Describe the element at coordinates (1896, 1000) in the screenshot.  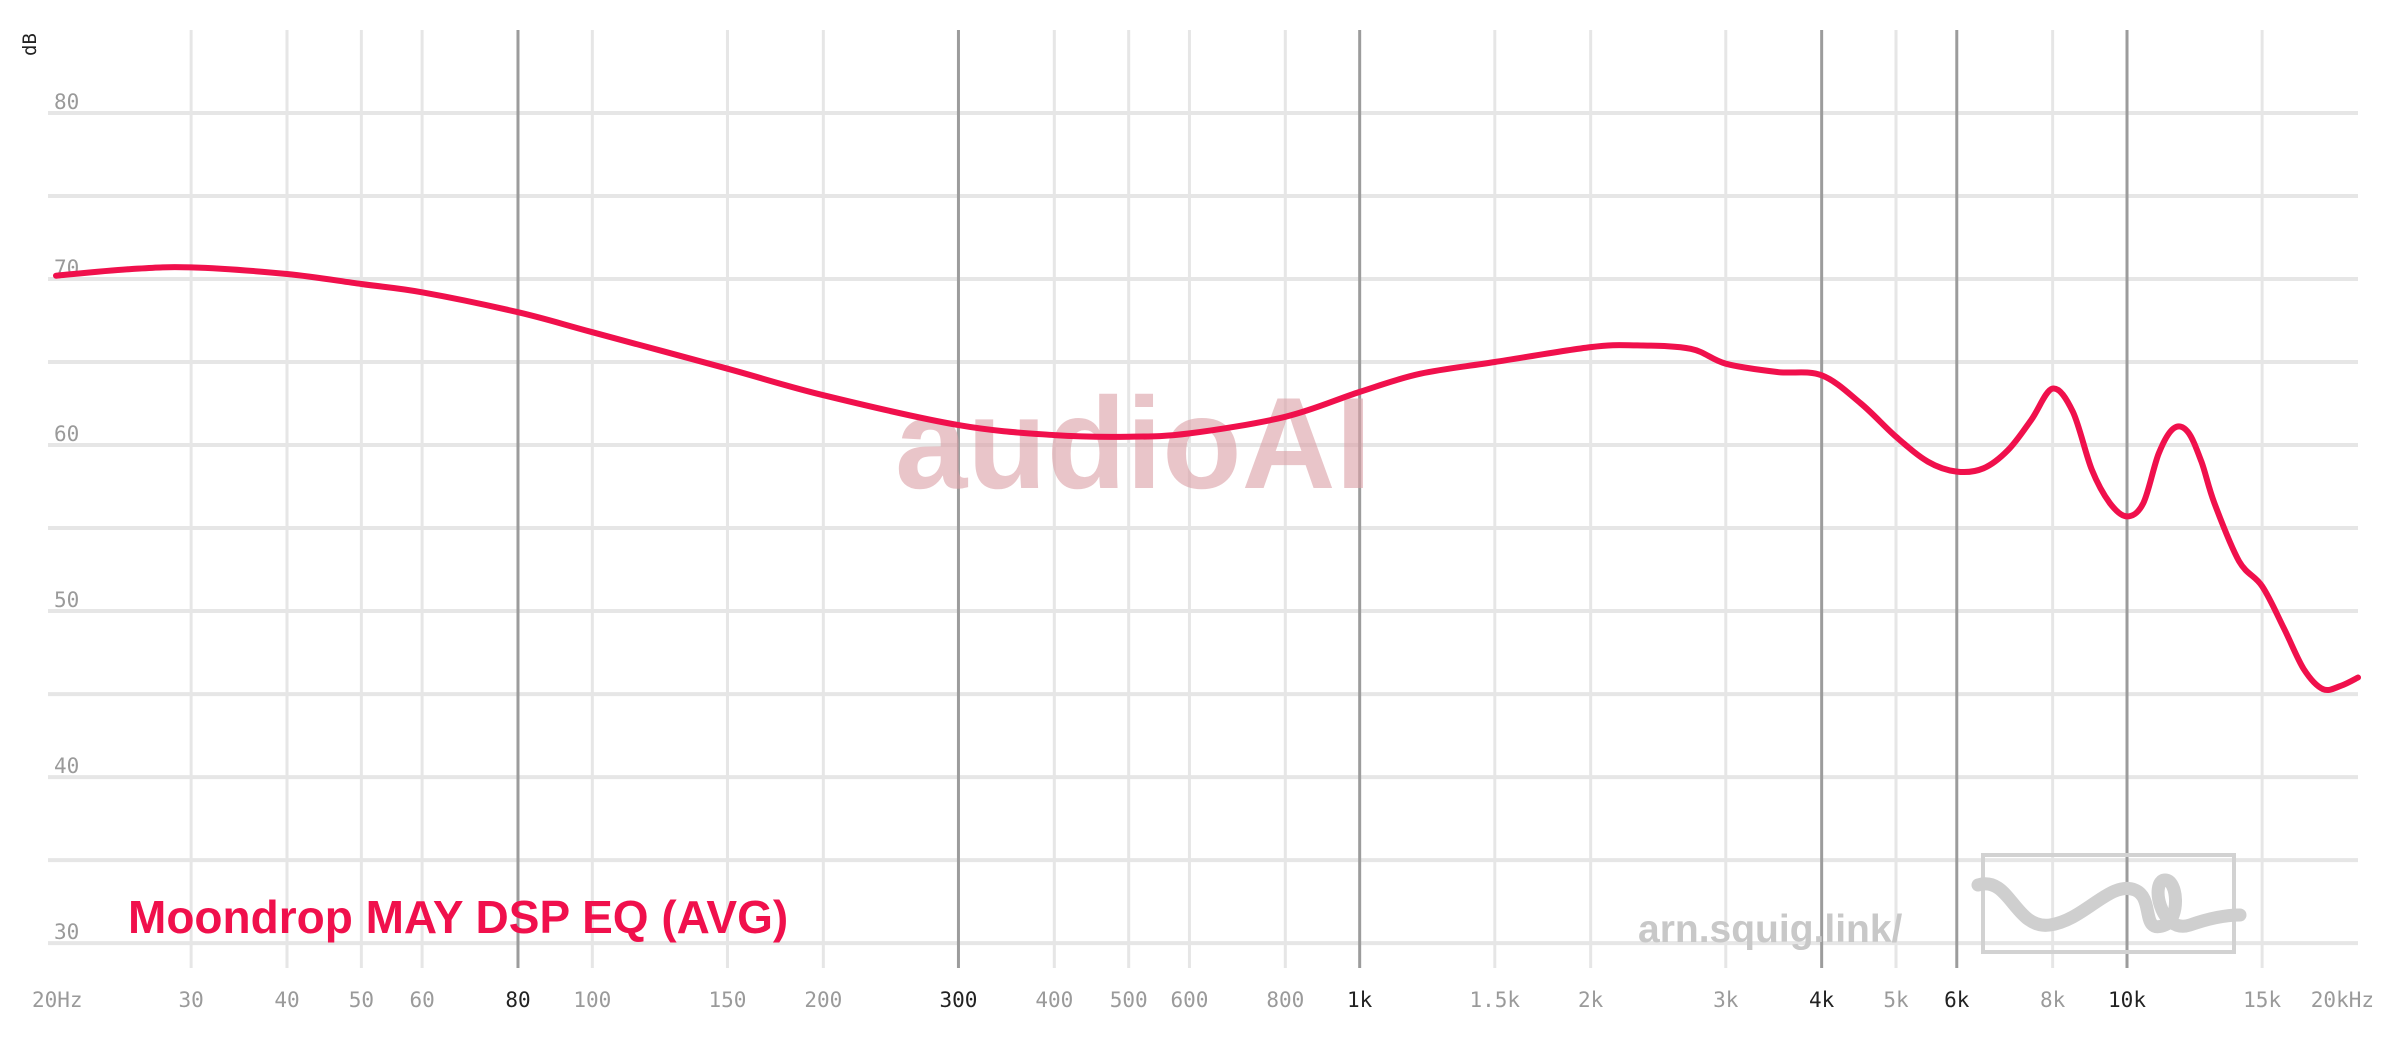
I see `x-tick-label: 5k` at that location.